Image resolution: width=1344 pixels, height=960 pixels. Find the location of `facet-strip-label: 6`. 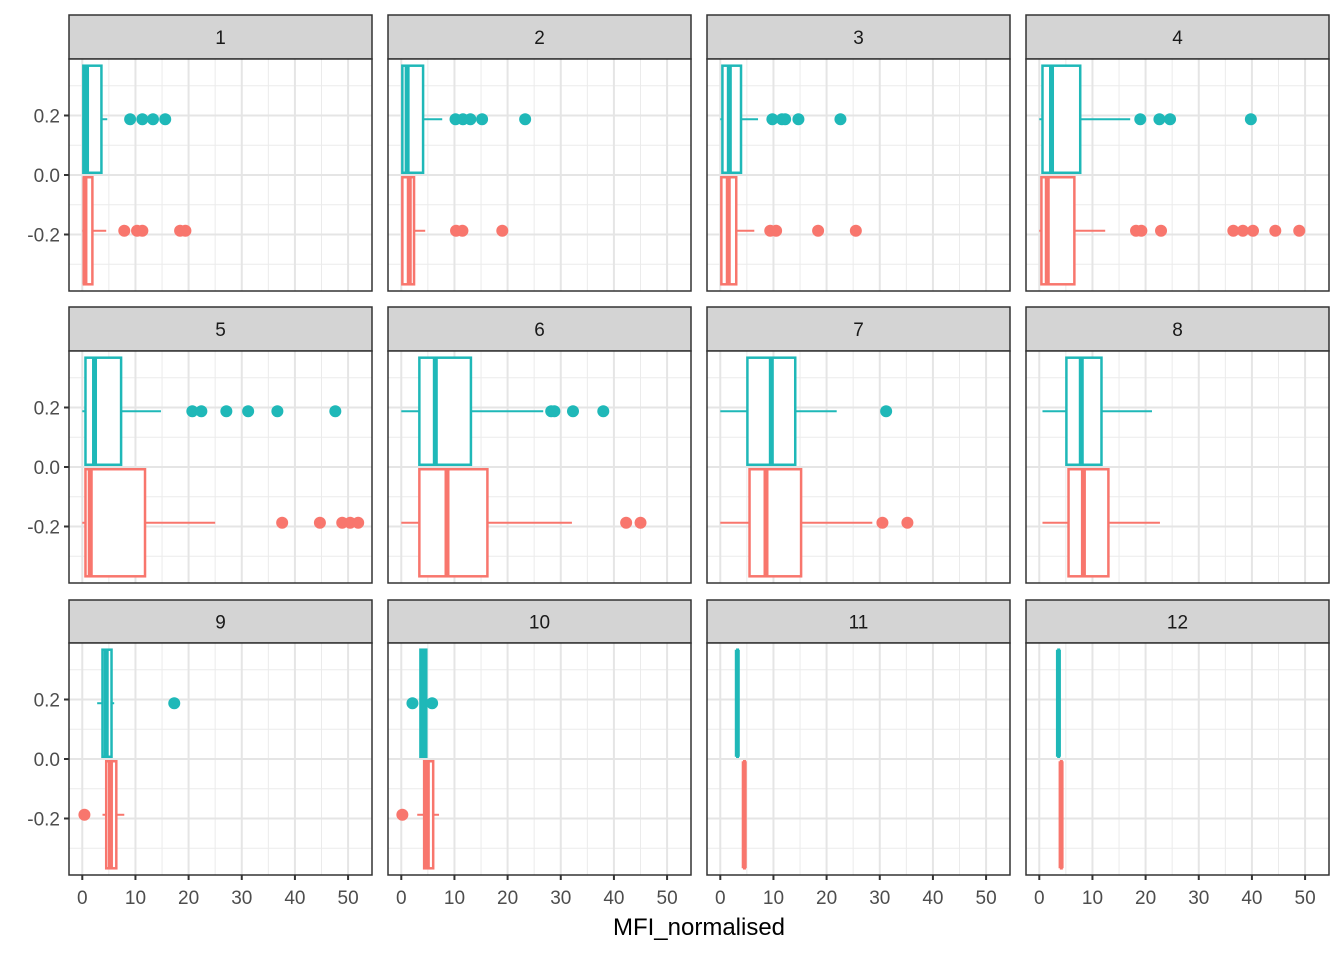

facet-strip-label: 6 is located at coordinates (539, 330).